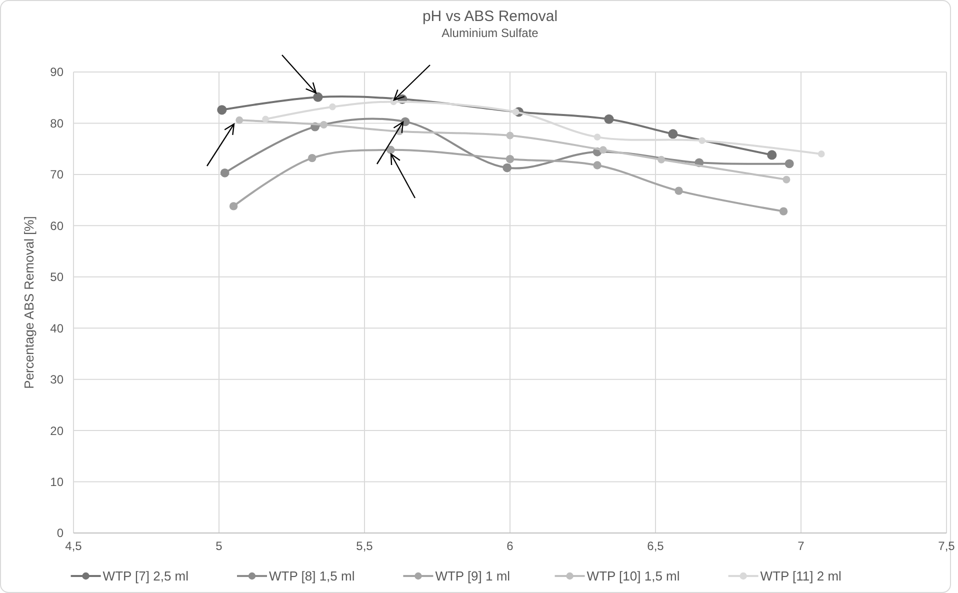 The image size is (958, 593). What do you see at coordinates (655, 546) in the screenshot?
I see `x-tick-label: 6,5` at bounding box center [655, 546].